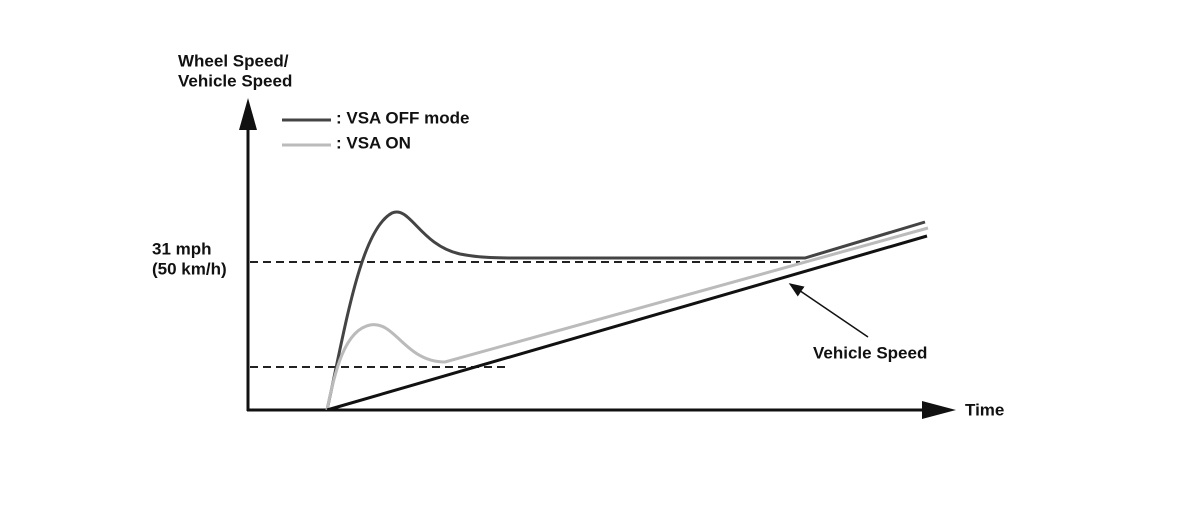 The width and height of the screenshot is (1200, 517). Describe the element at coordinates (373, 142) in the screenshot. I see `legend-label: : VSA ON` at that location.